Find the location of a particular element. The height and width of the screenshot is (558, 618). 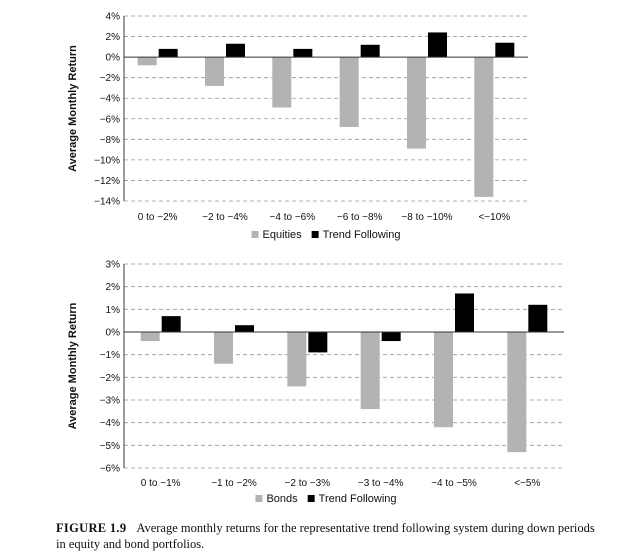

figure-label: FIGURE 1.9 is located at coordinates (91, 528).